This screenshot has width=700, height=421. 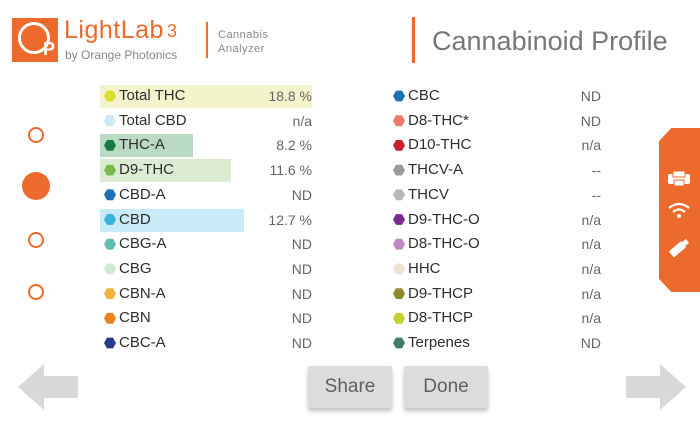 What do you see at coordinates (413, 40) in the screenshot?
I see `title-accent-bar` at bounding box center [413, 40].